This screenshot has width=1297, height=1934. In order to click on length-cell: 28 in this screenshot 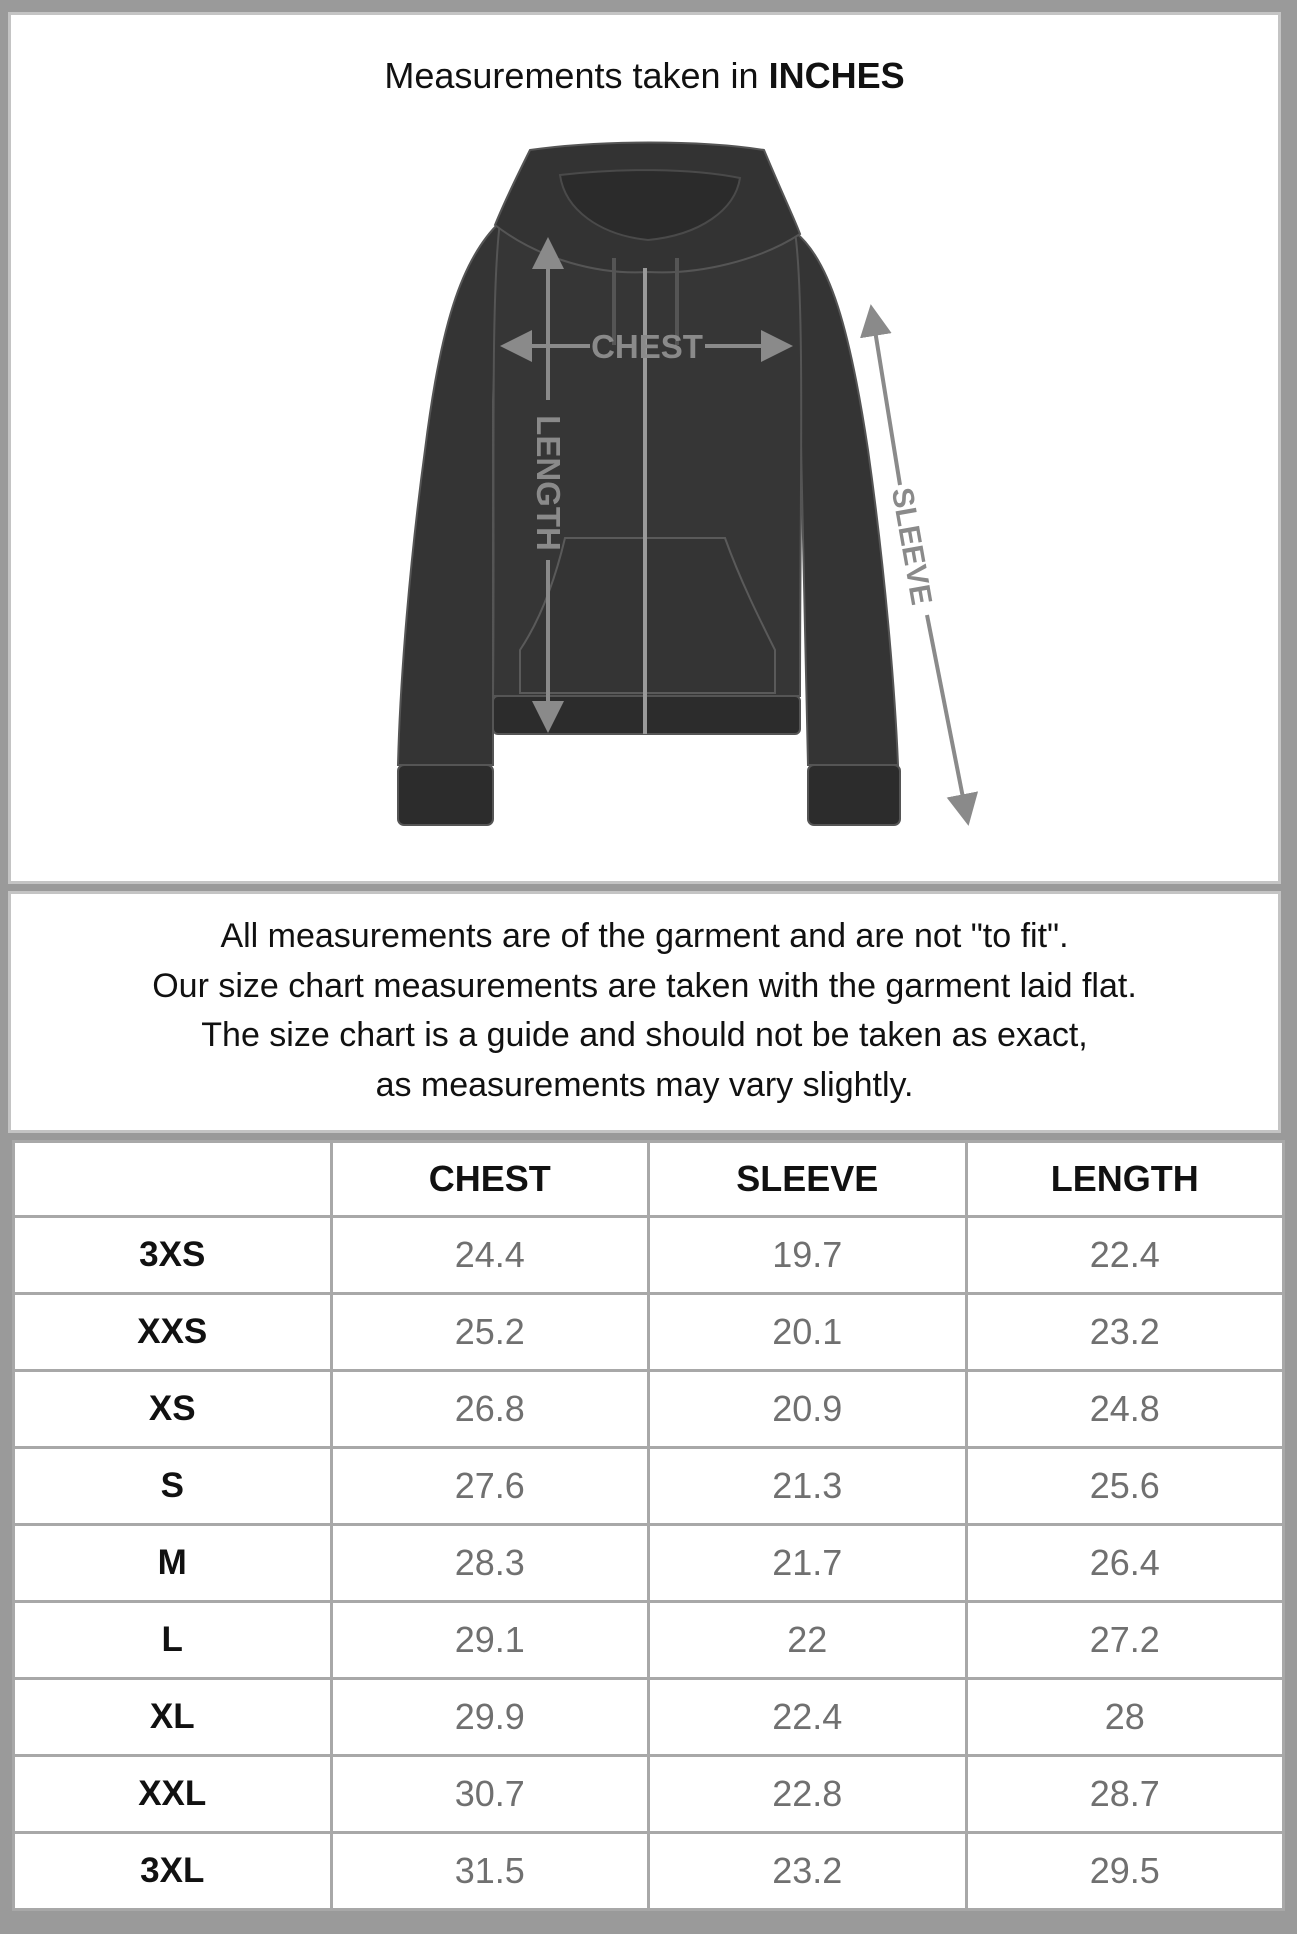, I will do `click(1124, 1717)`.